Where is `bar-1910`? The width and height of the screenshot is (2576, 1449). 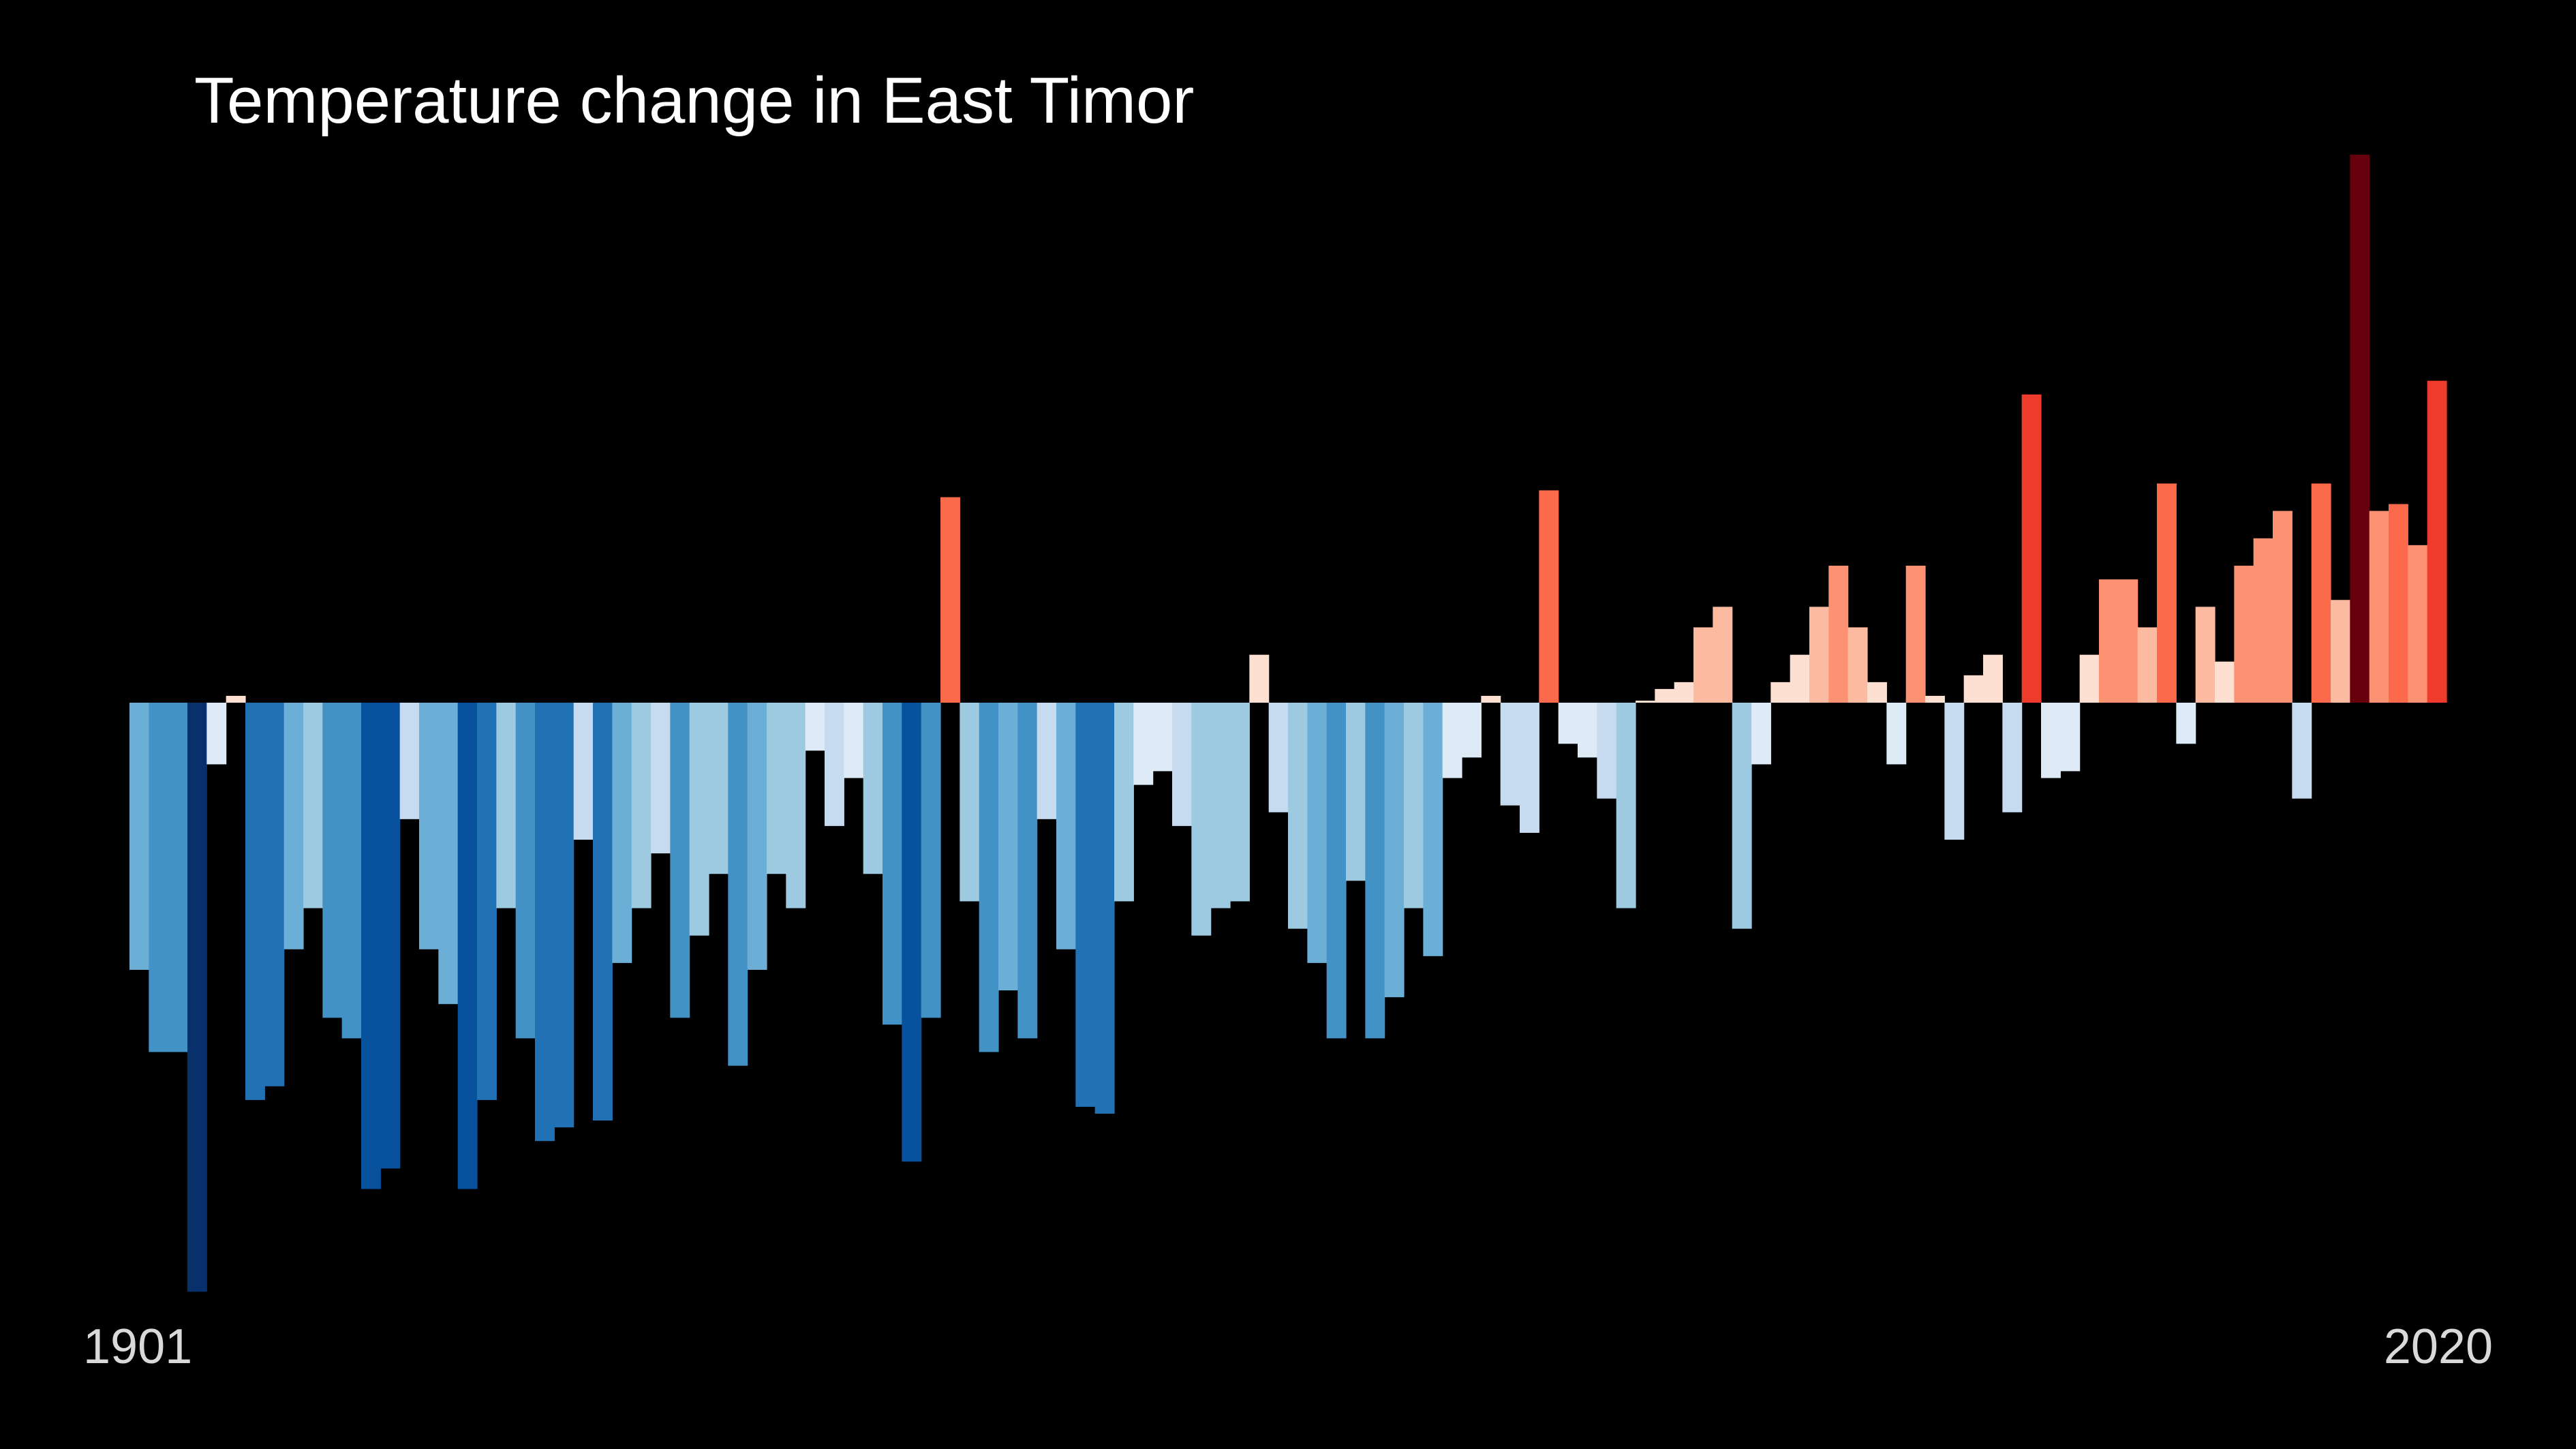
bar-1910 is located at coordinates (313, 806).